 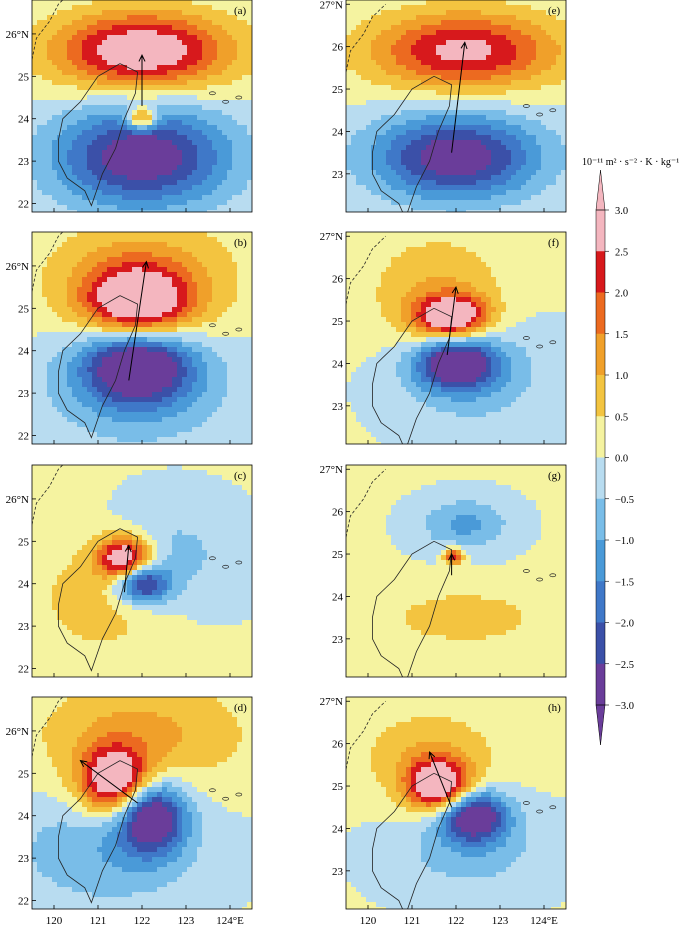 What do you see at coordinates (240, 243) in the screenshot?
I see `panel-label: (b)` at bounding box center [240, 243].